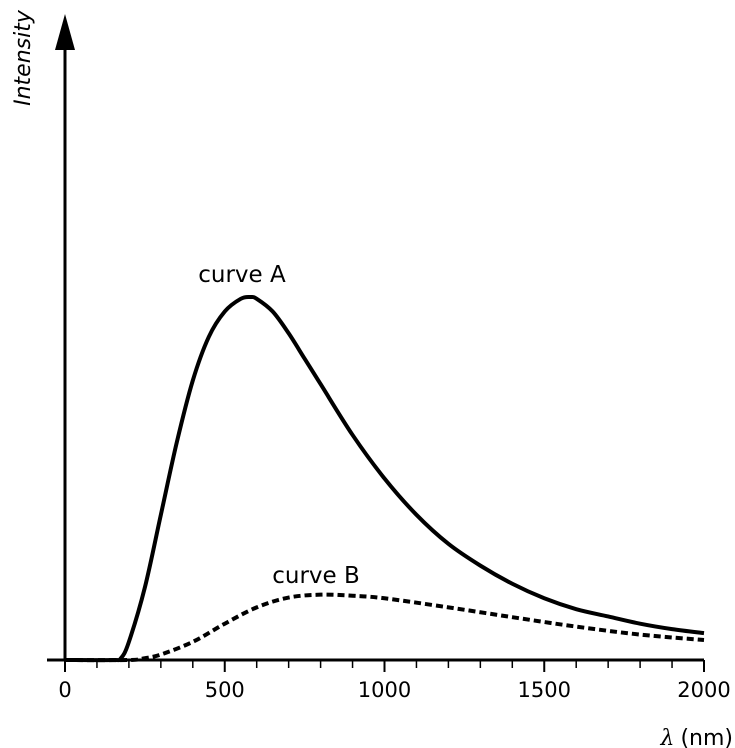 The image size is (735, 748). I want to click on curve-b-line, so click(384, 627).